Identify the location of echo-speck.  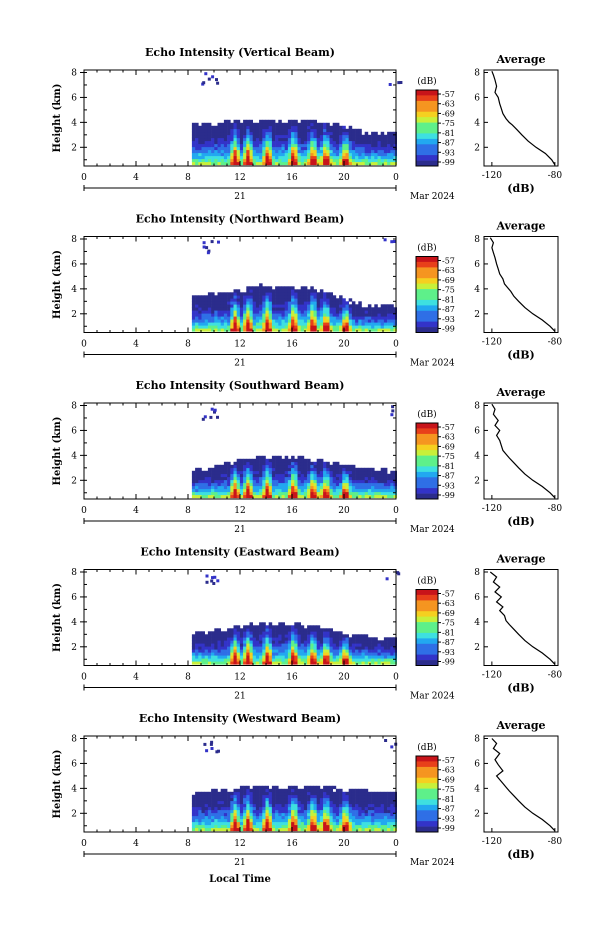
(204, 243).